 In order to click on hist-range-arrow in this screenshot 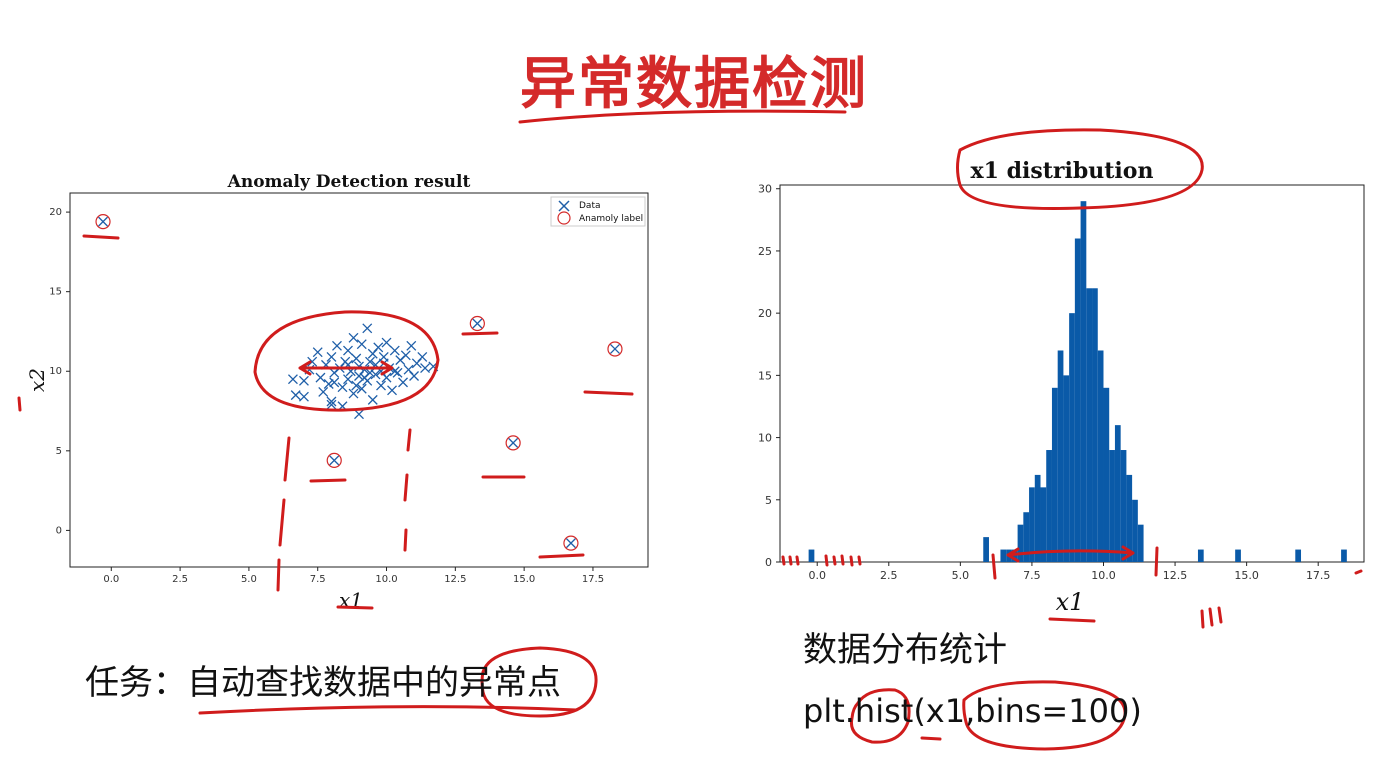, I will do `click(1070, 554)`.